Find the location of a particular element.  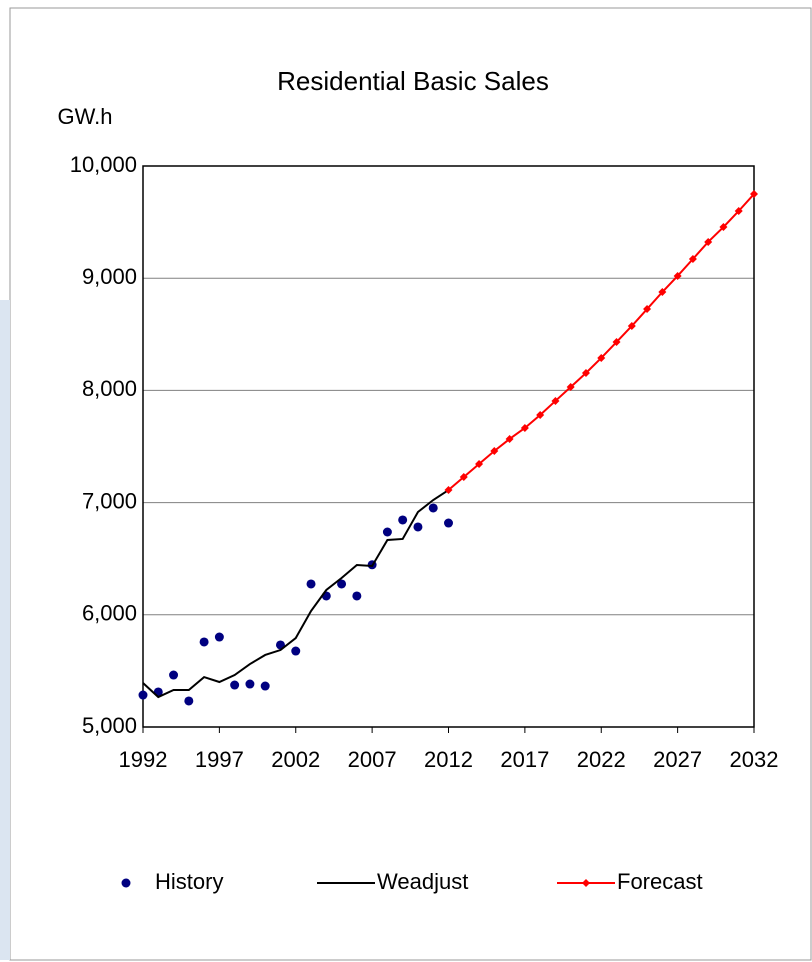

chart-title: Residential Basic Sales is located at coordinates (413, 81).